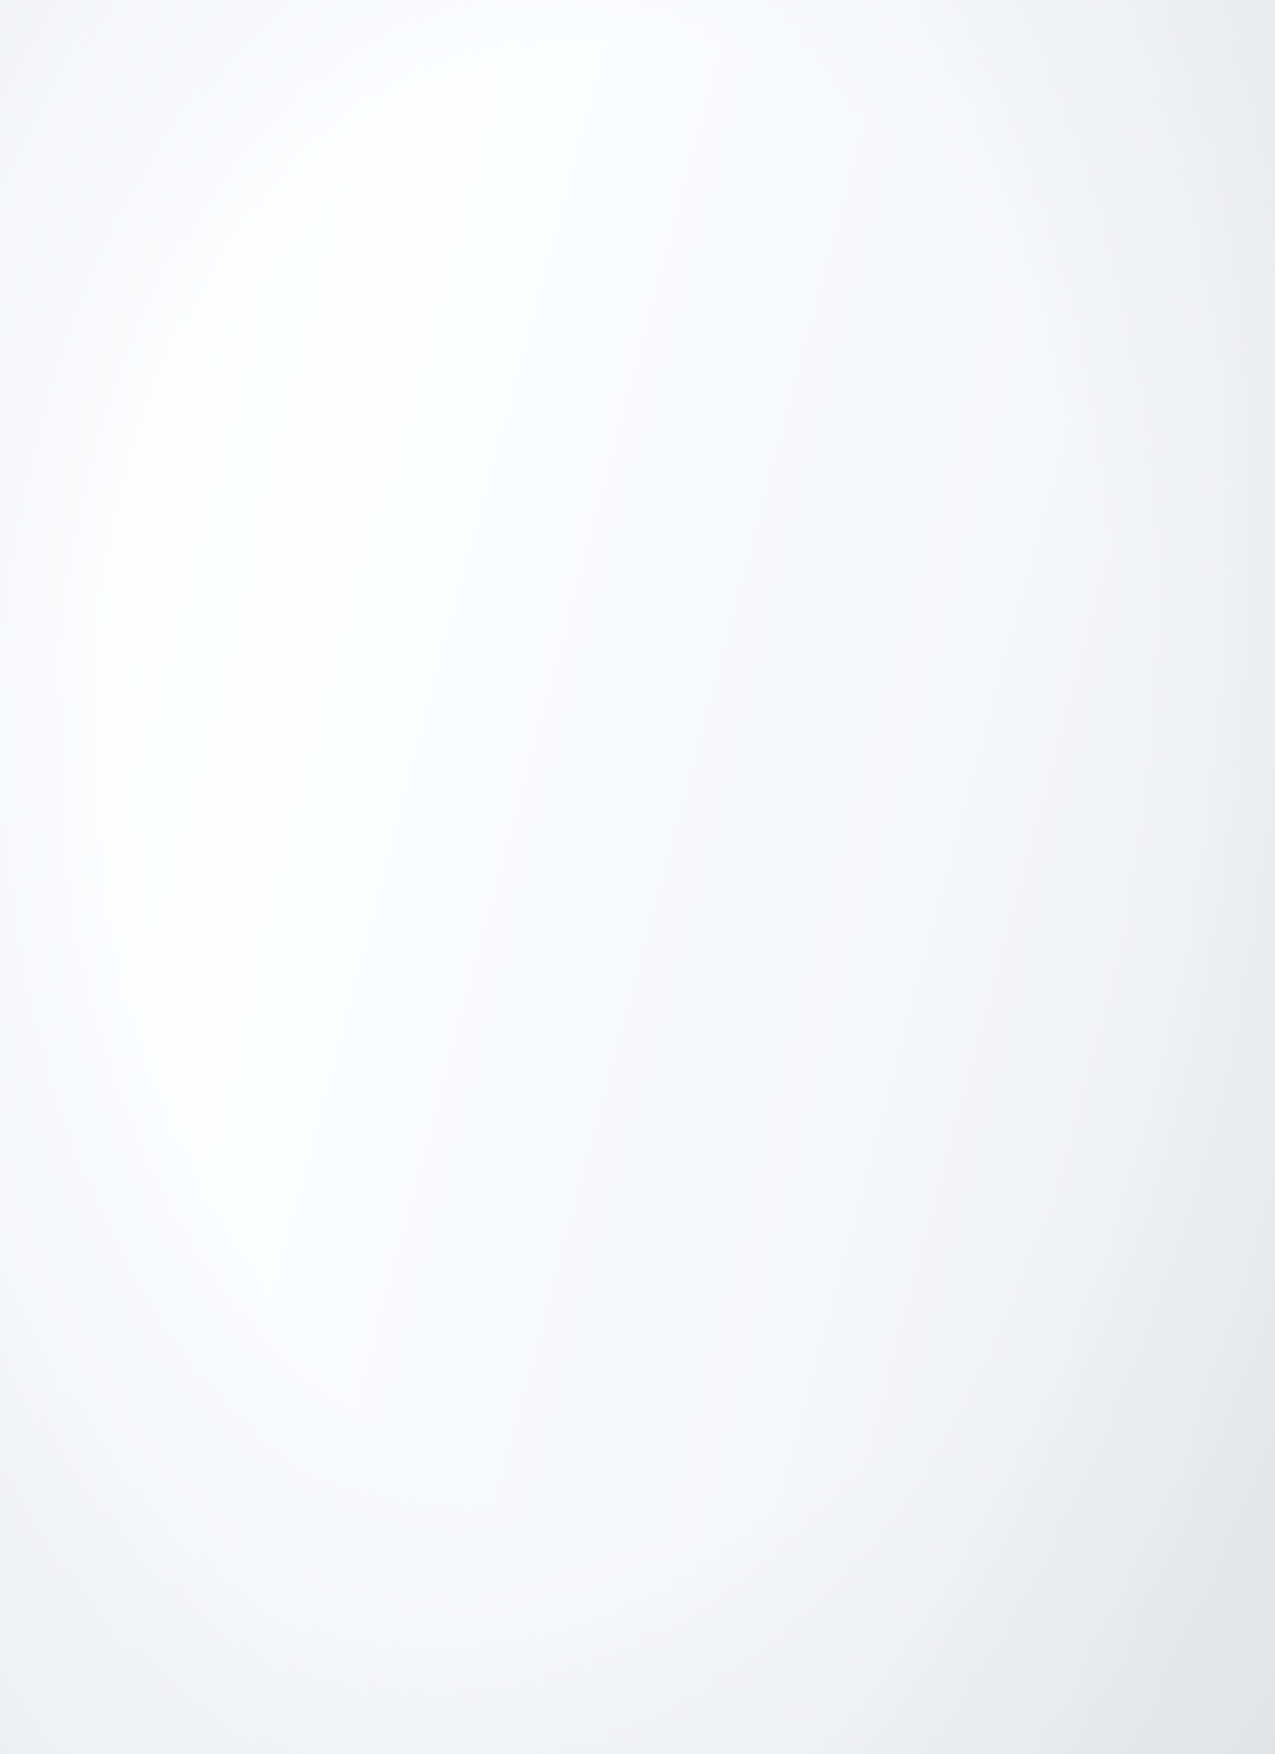  What do you see at coordinates (1092, 1149) in the screenshot?
I see `field-data-validade-senha-value: 2 0/0 4/2 1` at bounding box center [1092, 1149].